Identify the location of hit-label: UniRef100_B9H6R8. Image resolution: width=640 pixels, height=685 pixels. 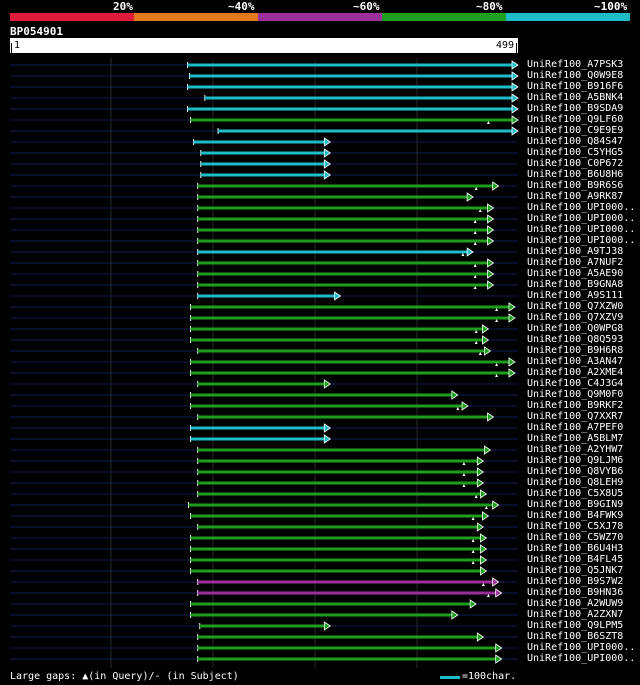
(575, 350).